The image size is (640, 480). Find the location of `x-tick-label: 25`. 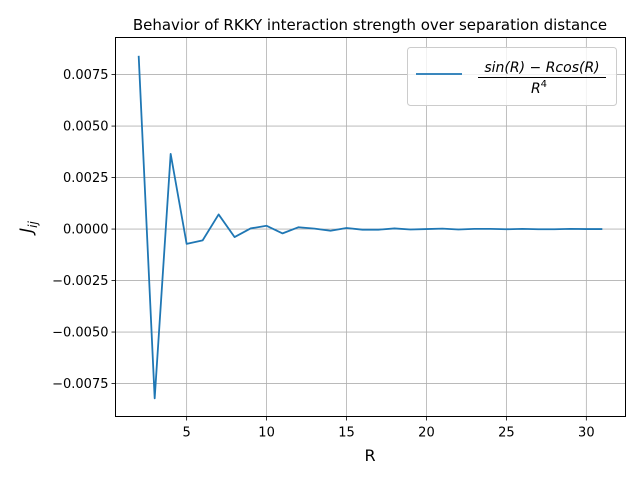

x-tick-label: 25 is located at coordinates (506, 433).